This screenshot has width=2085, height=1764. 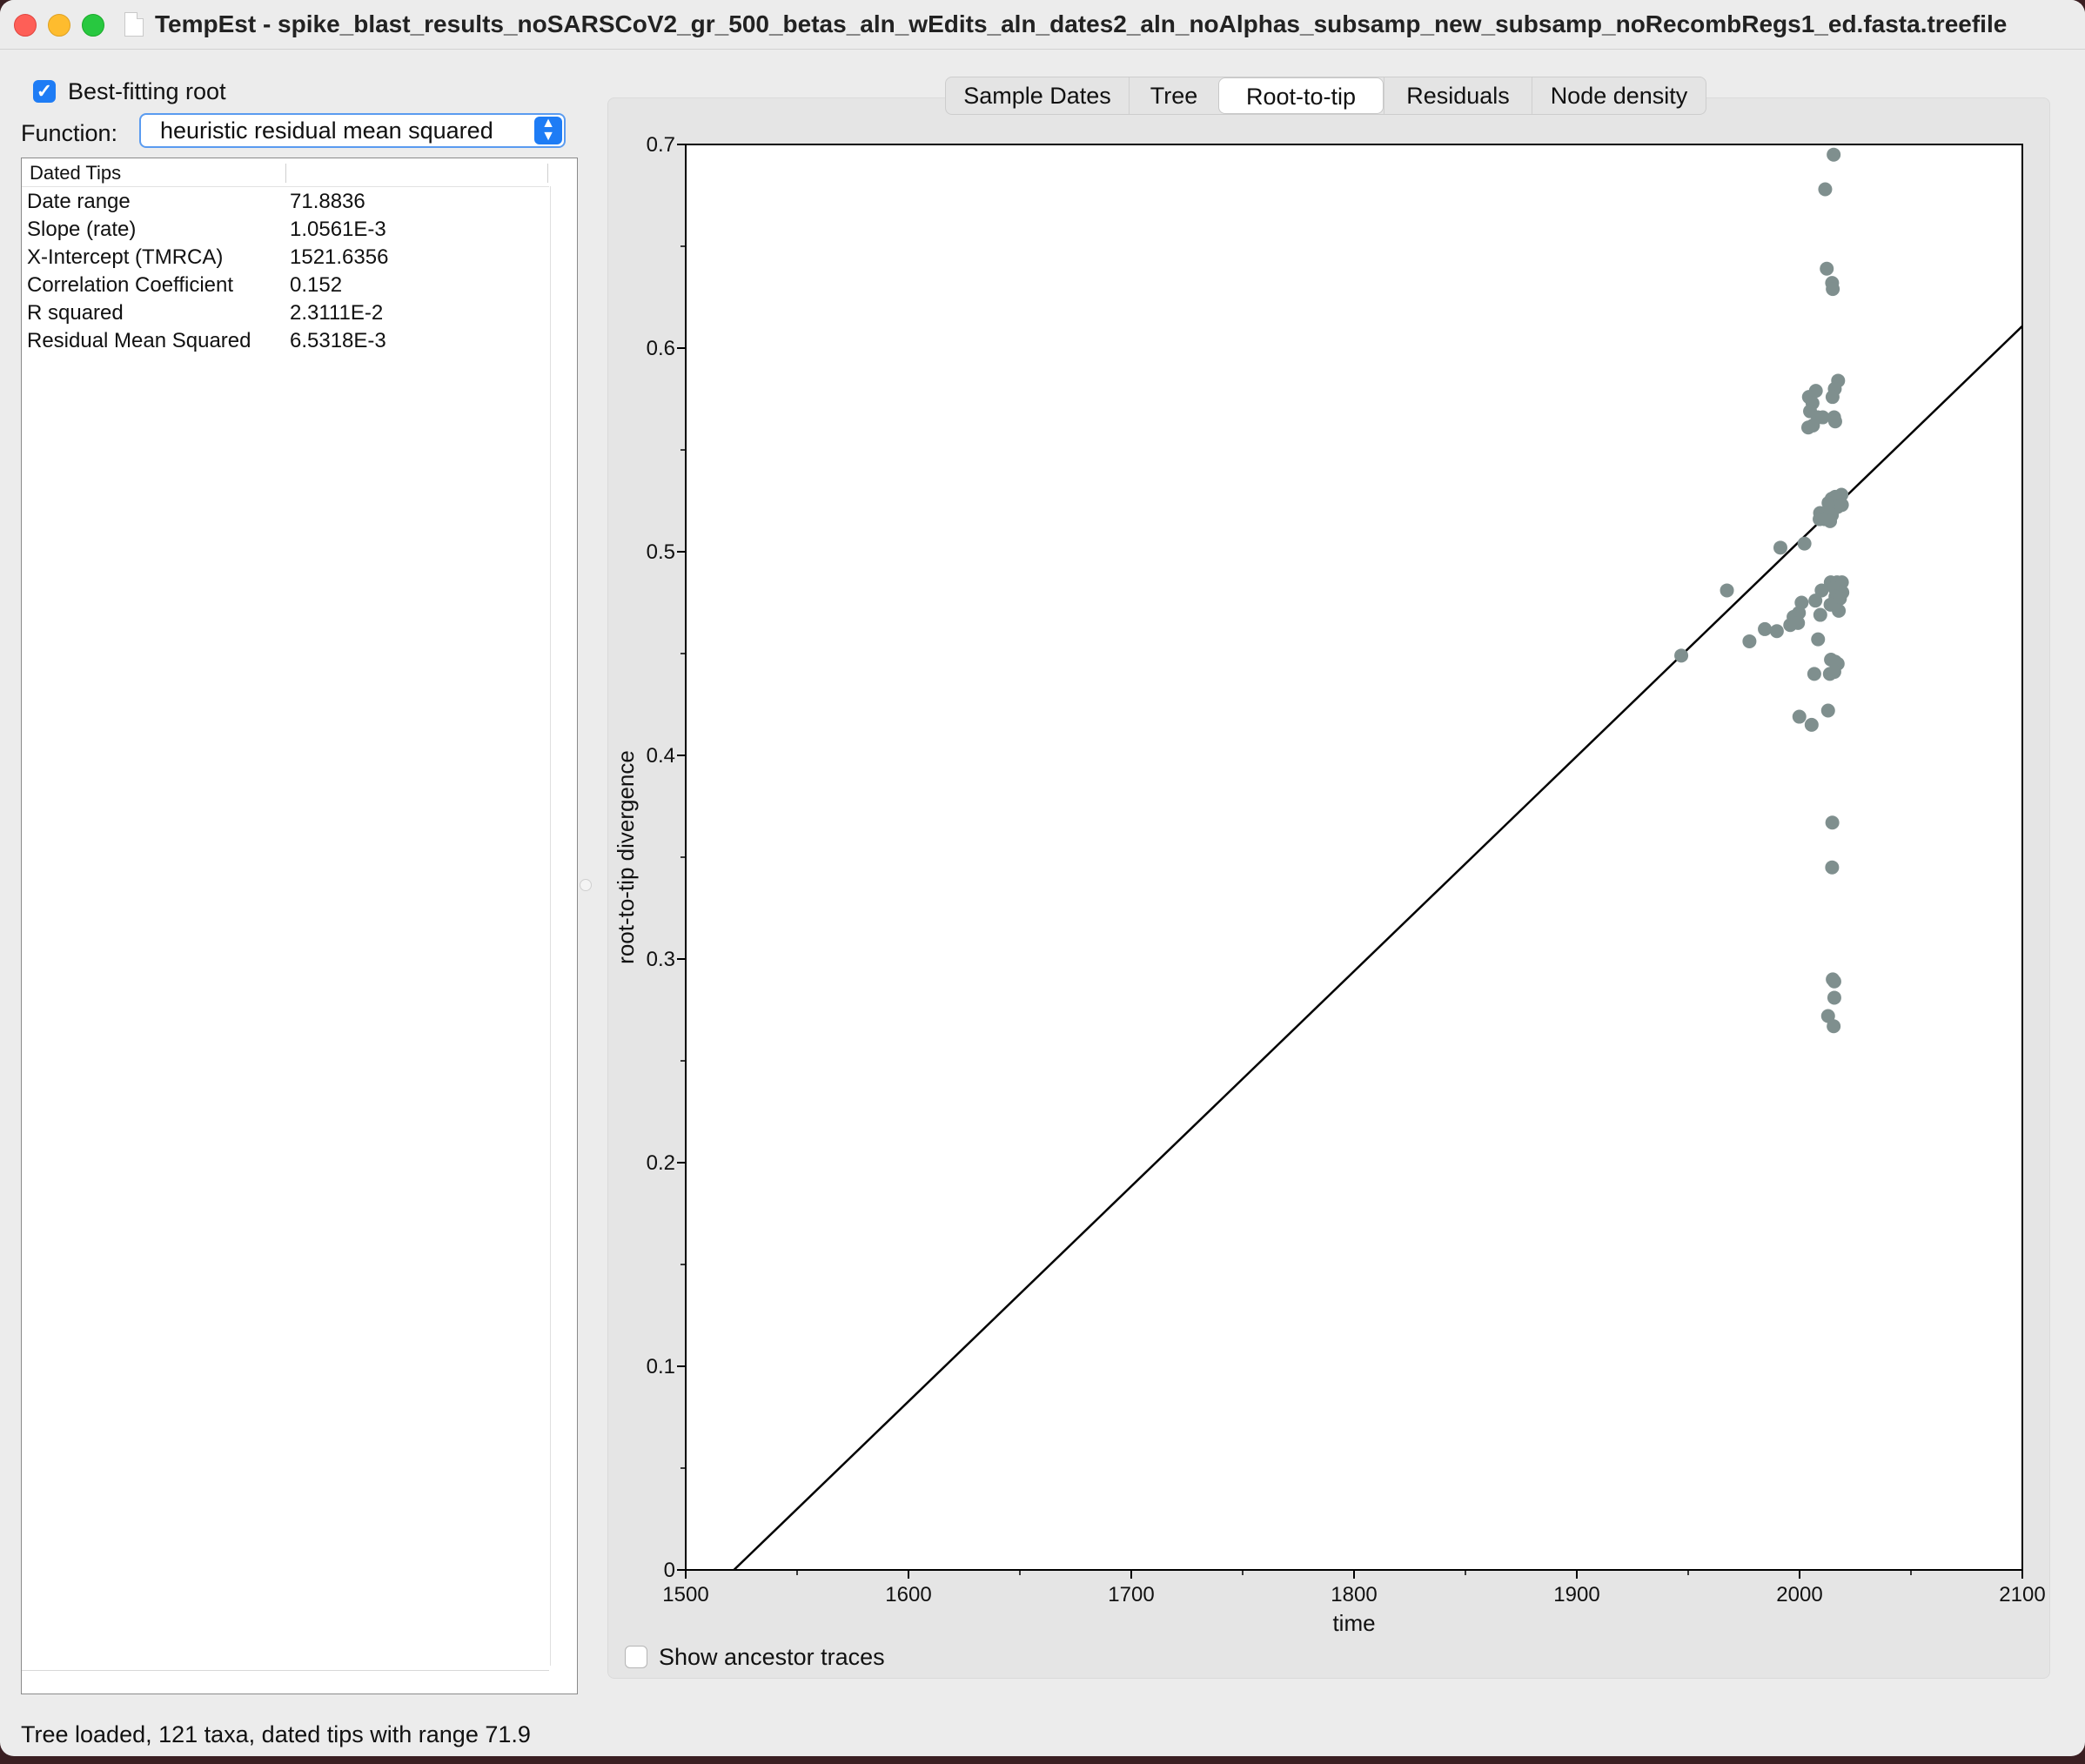 I want to click on stats-row-value: 6.5318E-3, so click(x=338, y=340).